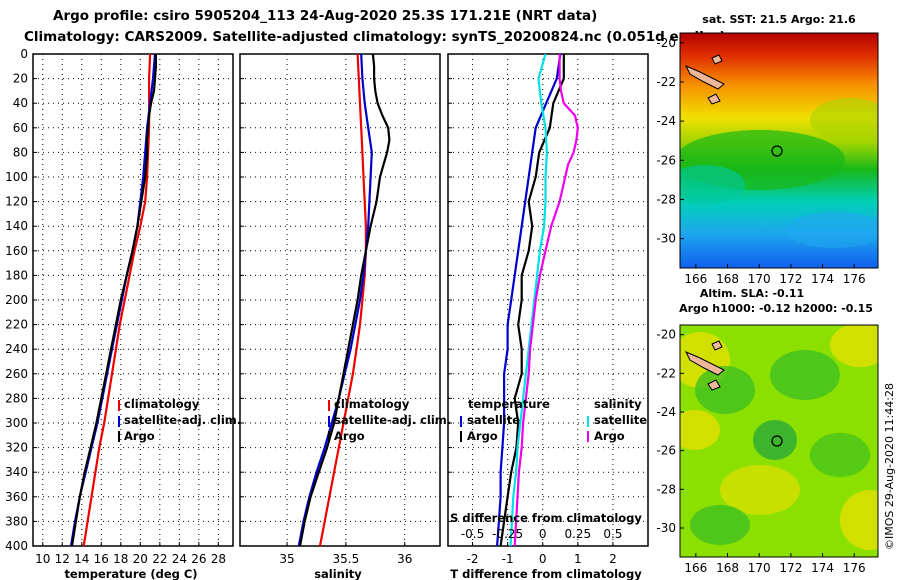 This screenshot has width=900, height=580. I want to click on series-line-satellite-adj-clim-, so click(335, 300).